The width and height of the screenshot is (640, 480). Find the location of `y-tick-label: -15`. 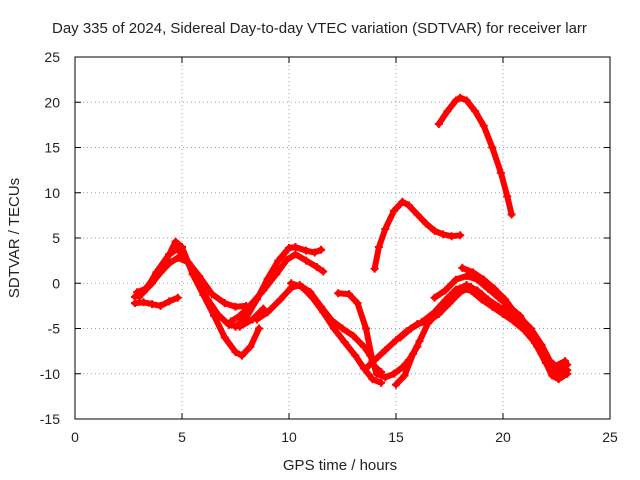

y-tick-label: -15 is located at coordinates (50, 419).